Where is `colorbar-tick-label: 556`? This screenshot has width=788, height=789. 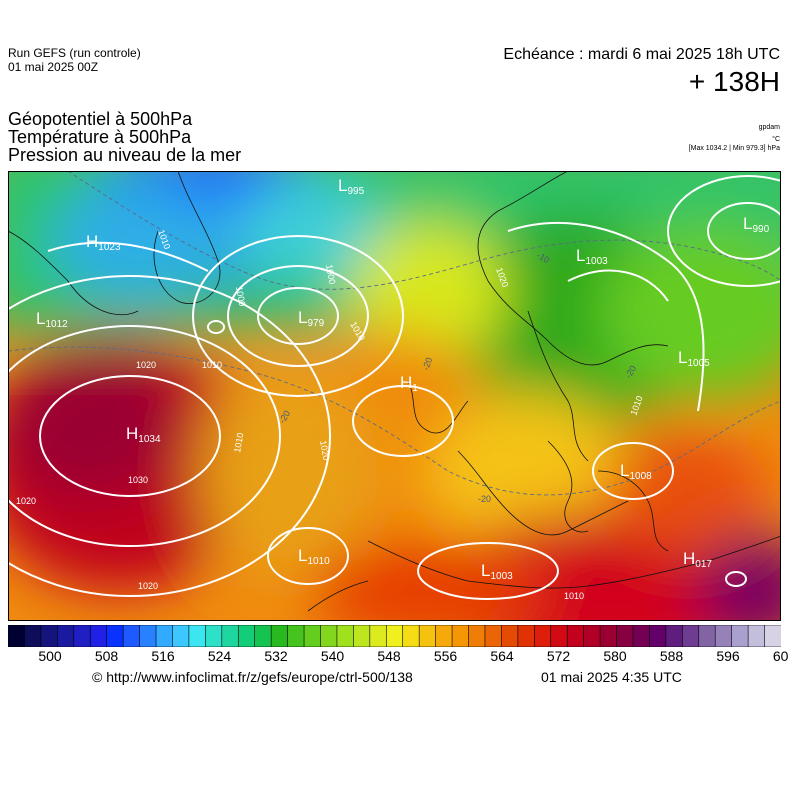 colorbar-tick-label: 556 is located at coordinates (445, 656).